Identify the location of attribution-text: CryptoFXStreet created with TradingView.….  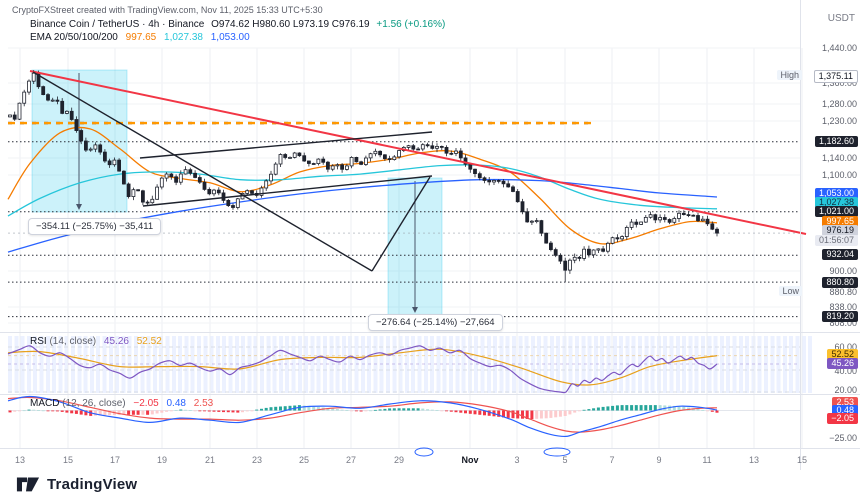
(167, 10).